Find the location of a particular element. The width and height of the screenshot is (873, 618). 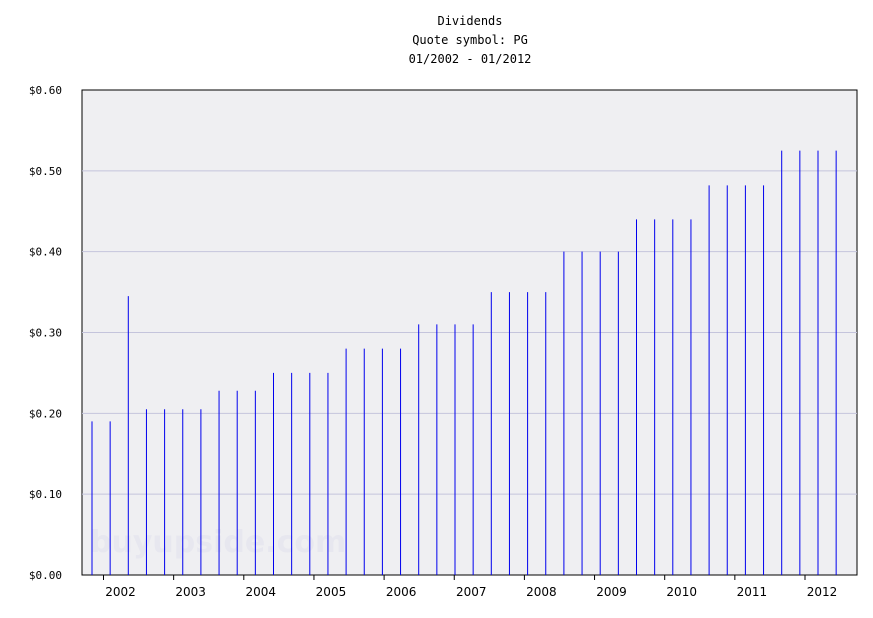

watermark: buyupside.com is located at coordinates (218, 542).